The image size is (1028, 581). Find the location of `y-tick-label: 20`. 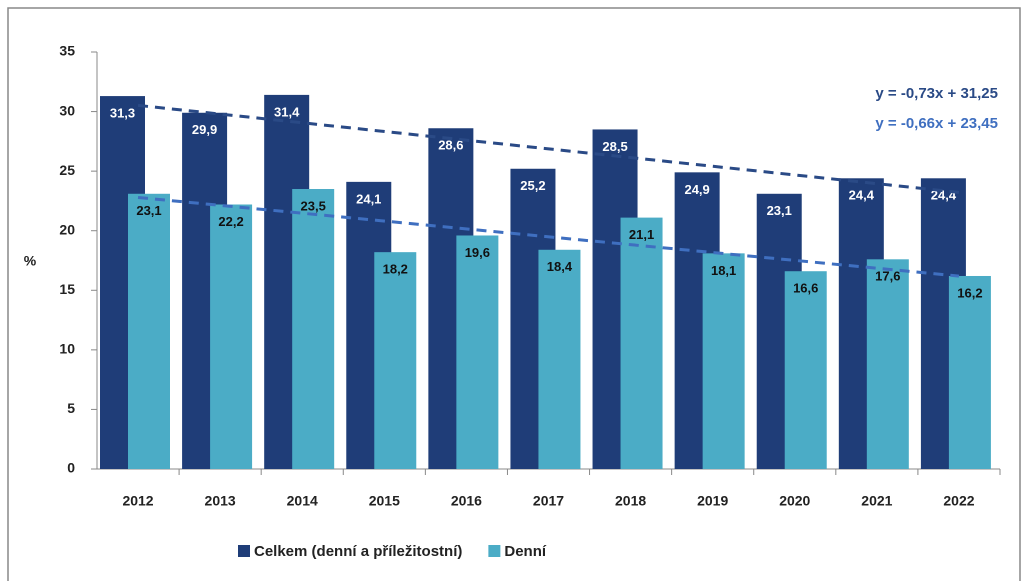

y-tick-label: 20 is located at coordinates (67, 229).